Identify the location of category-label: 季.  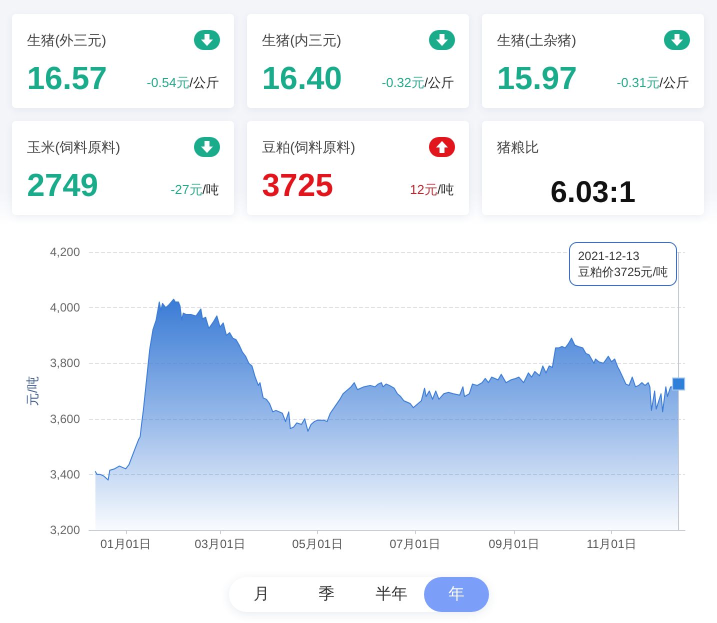
(326, 594).